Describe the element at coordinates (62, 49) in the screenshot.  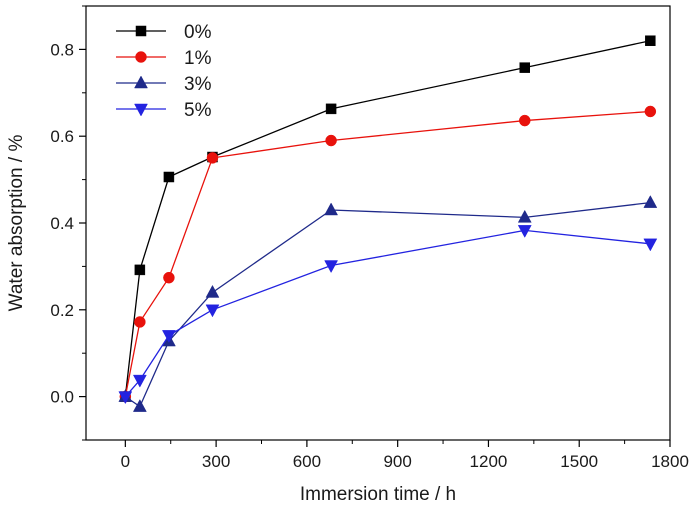
I see `y-tick-label: 0.8` at that location.